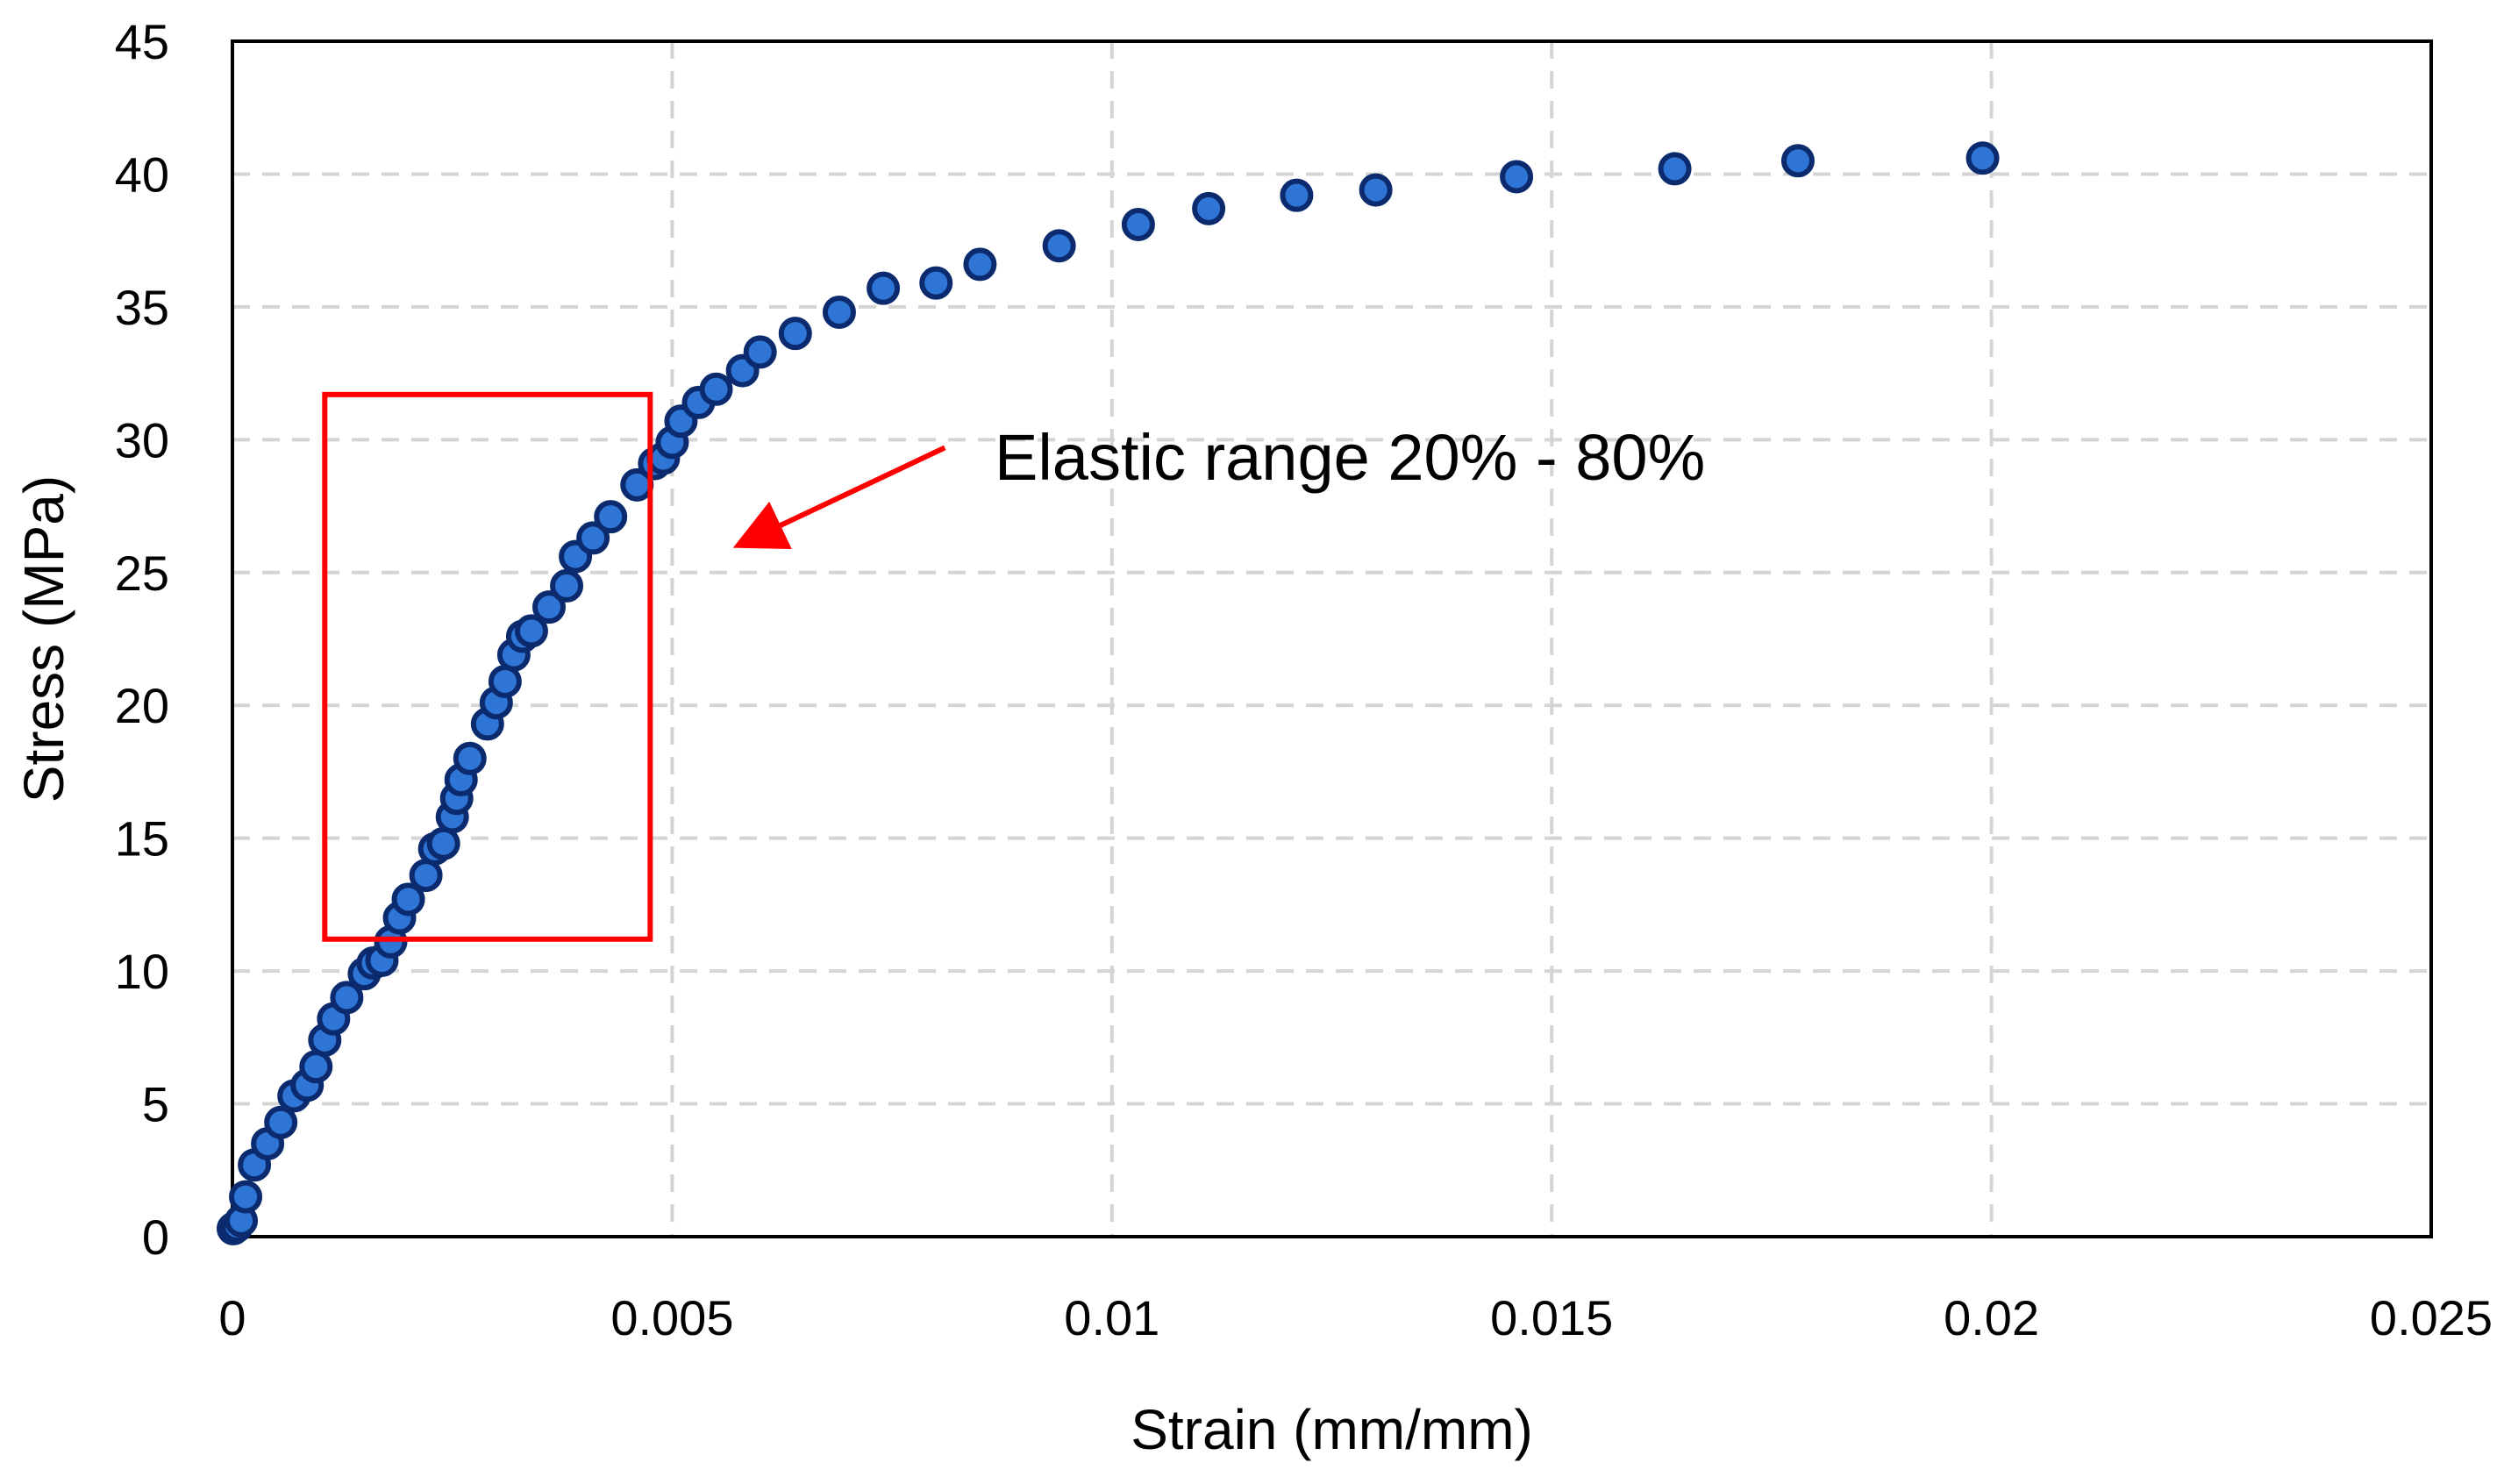  Describe the element at coordinates (142, 971) in the screenshot. I see `y-tick-label: 10` at that location.